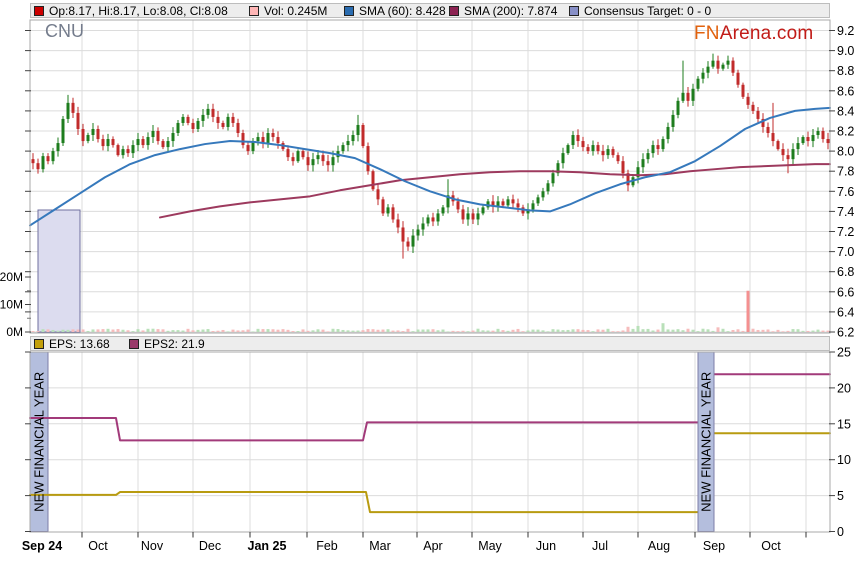 This screenshot has width=859, height=566. What do you see at coordinates (349, 10) in the screenshot?
I see `sma60-swatch` at bounding box center [349, 10].